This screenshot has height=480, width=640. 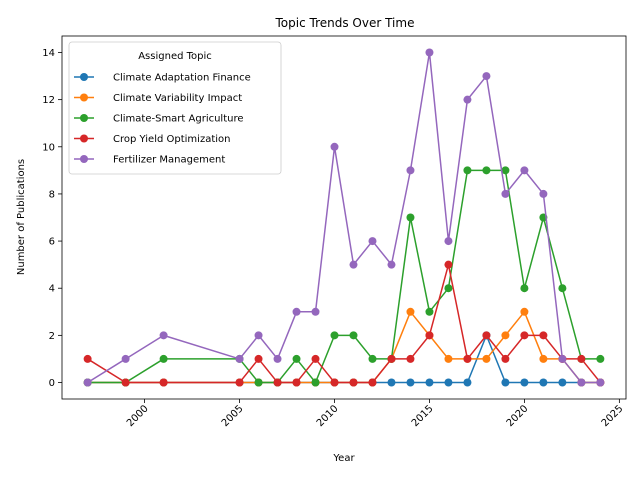 I want to click on y-tick-label: 14, so click(x=48, y=53).